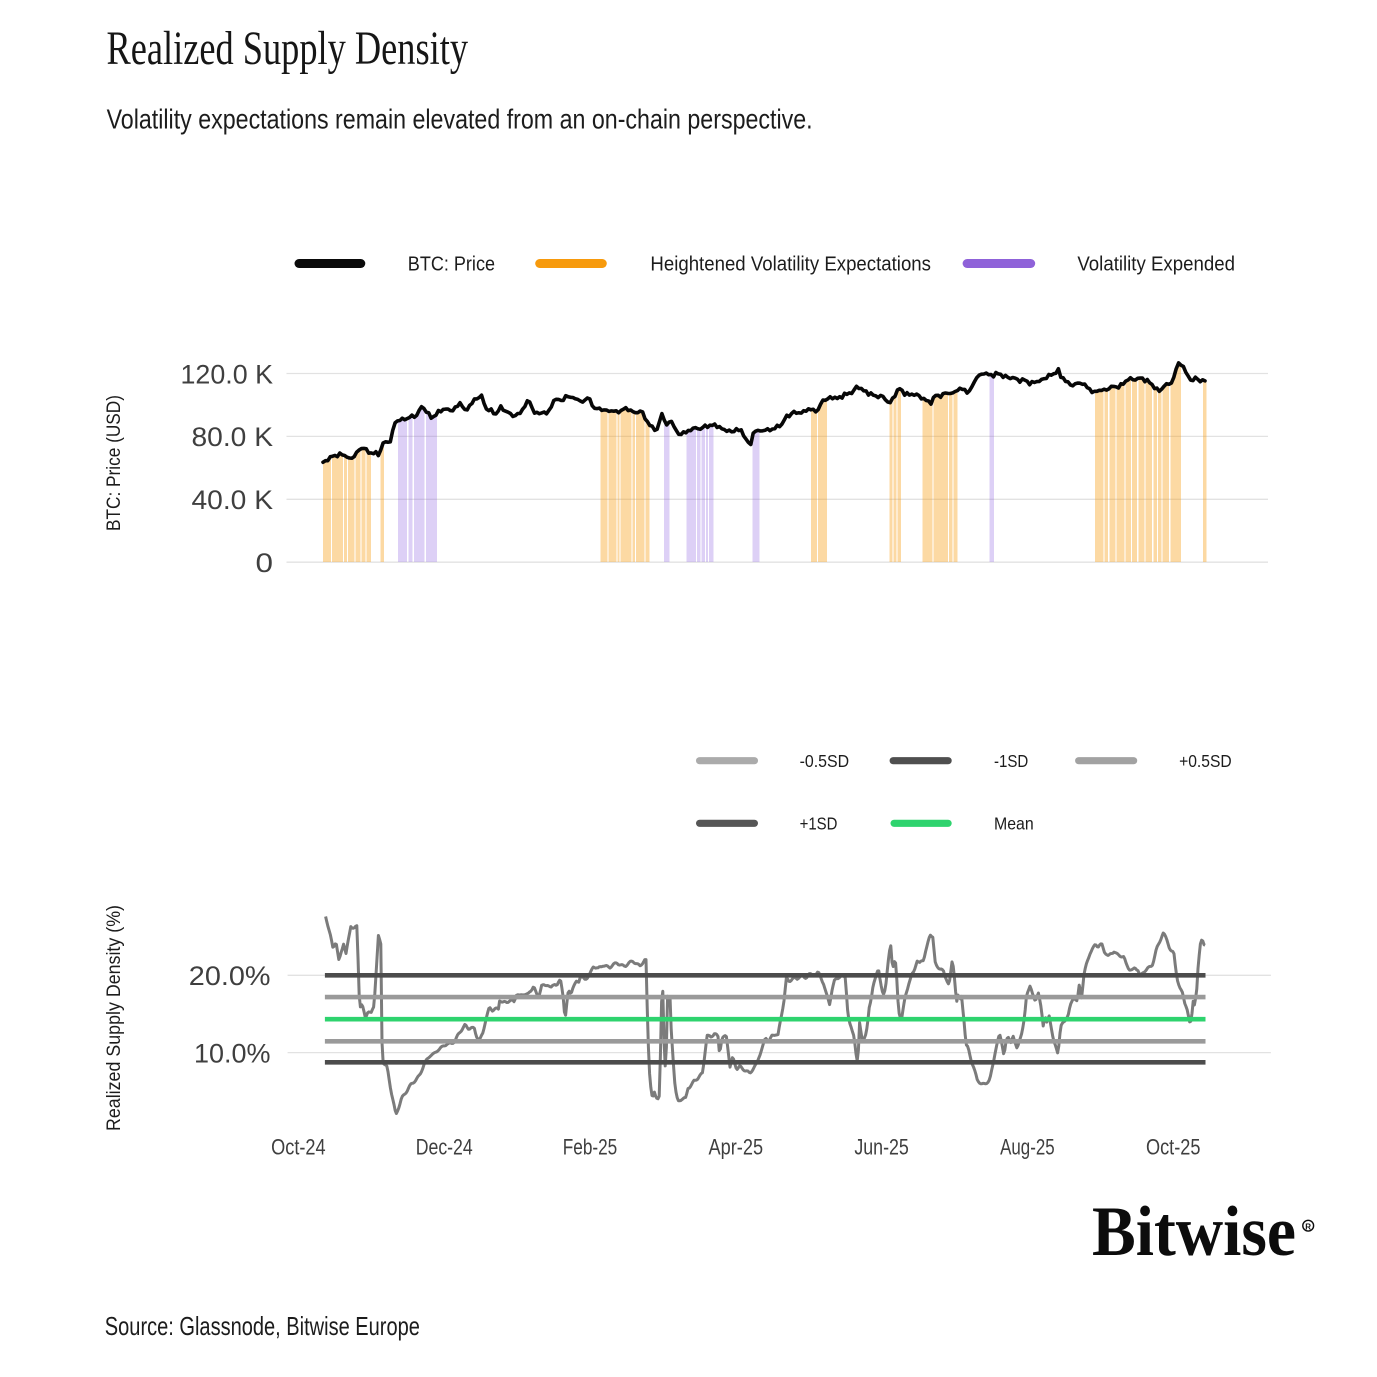  Describe the element at coordinates (1308, 1226) in the screenshot. I see `svg-text: R` at that location.